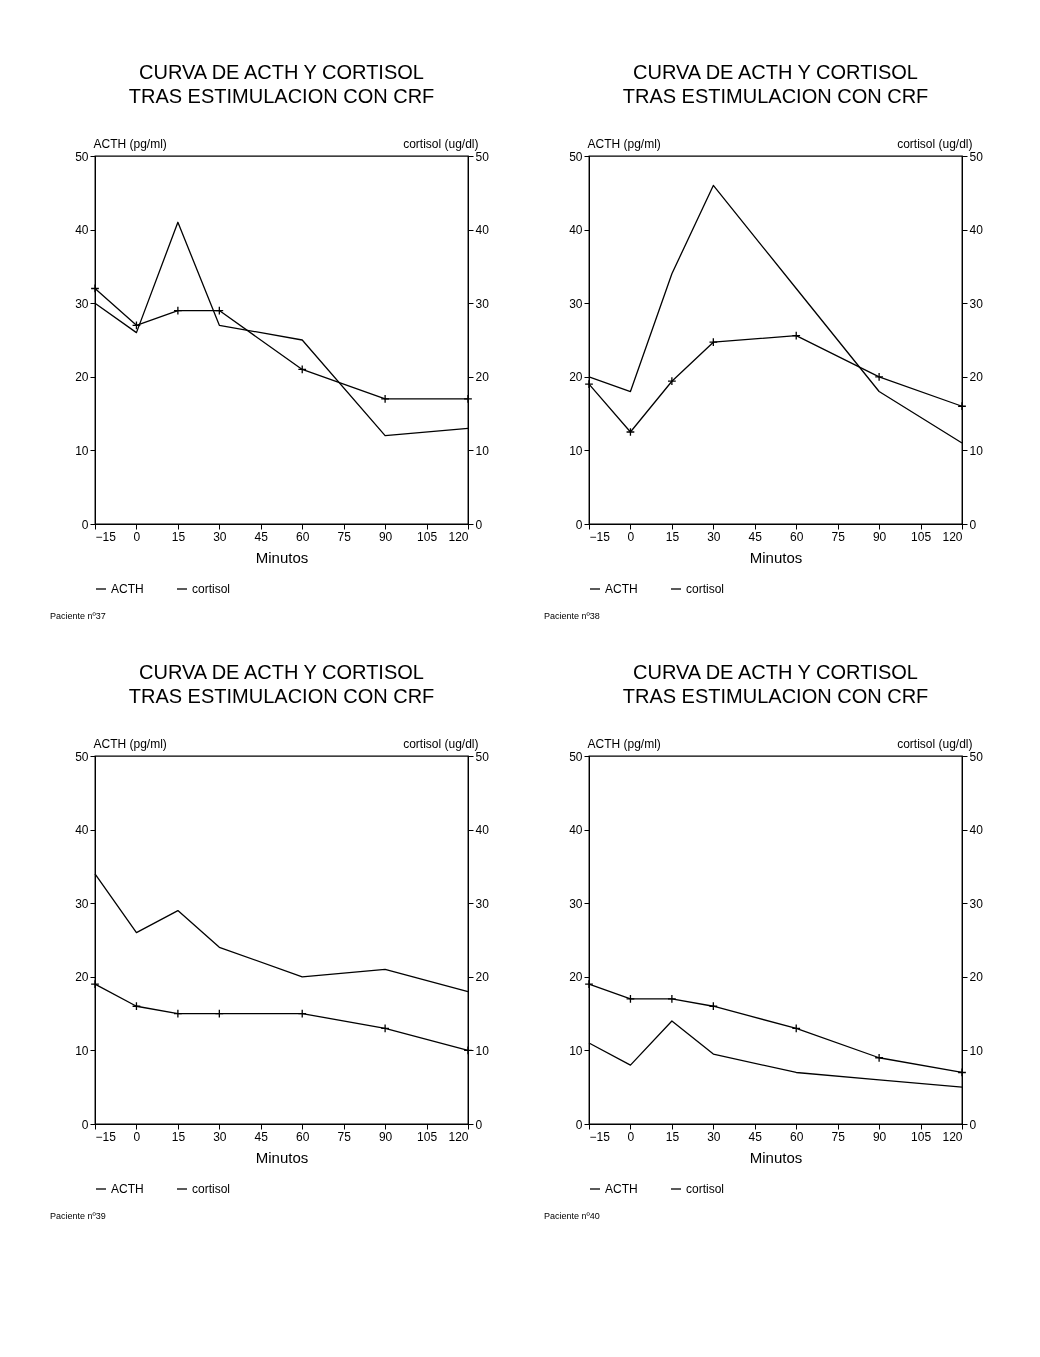 Image resolution: width=1040 pixels, height=1357 pixels. Describe the element at coordinates (78, 1216) in the screenshot. I see `text: Paciente nº39` at that location.